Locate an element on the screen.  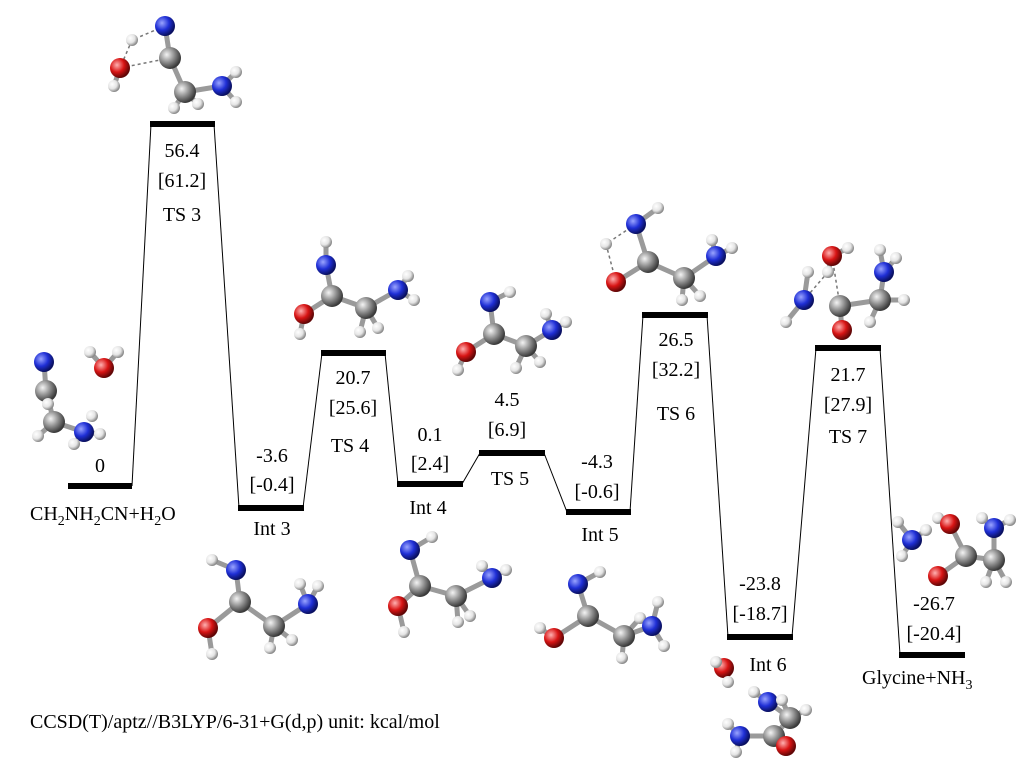
molecule-product-glycine is located at coordinates (972, 550).